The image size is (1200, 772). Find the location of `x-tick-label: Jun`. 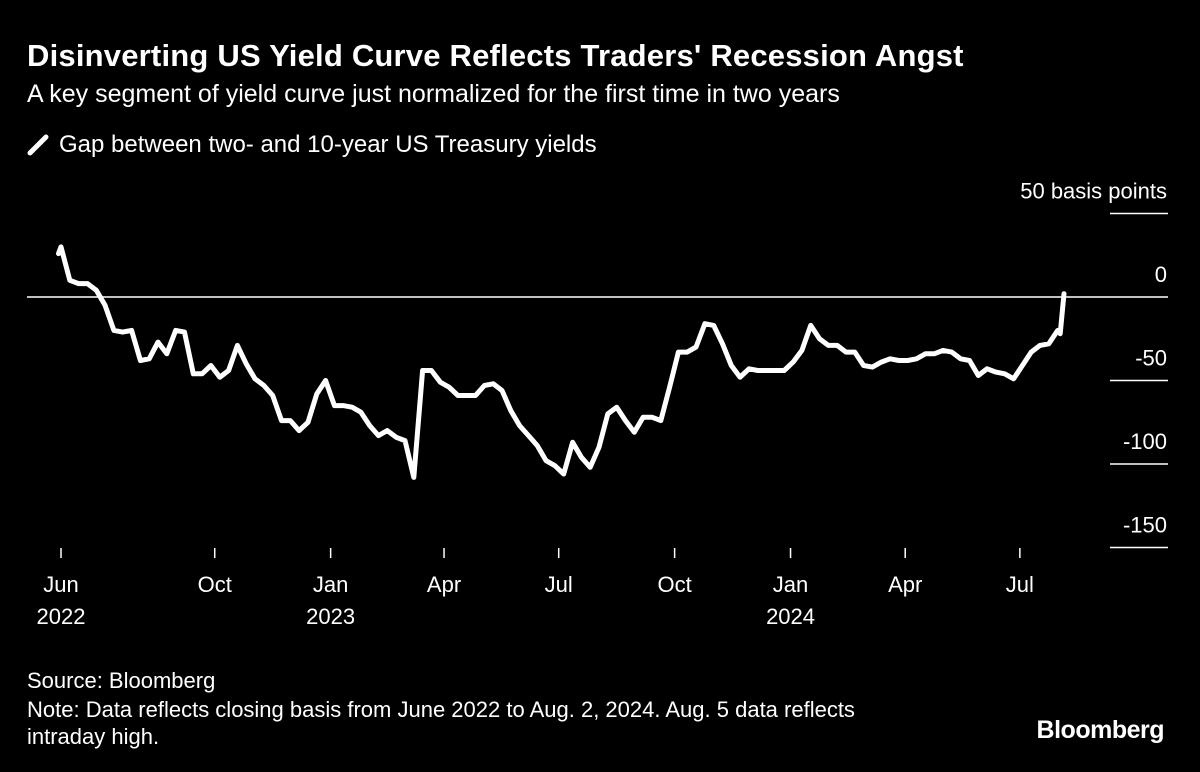

x-tick-label: Jun is located at coordinates (60, 584).